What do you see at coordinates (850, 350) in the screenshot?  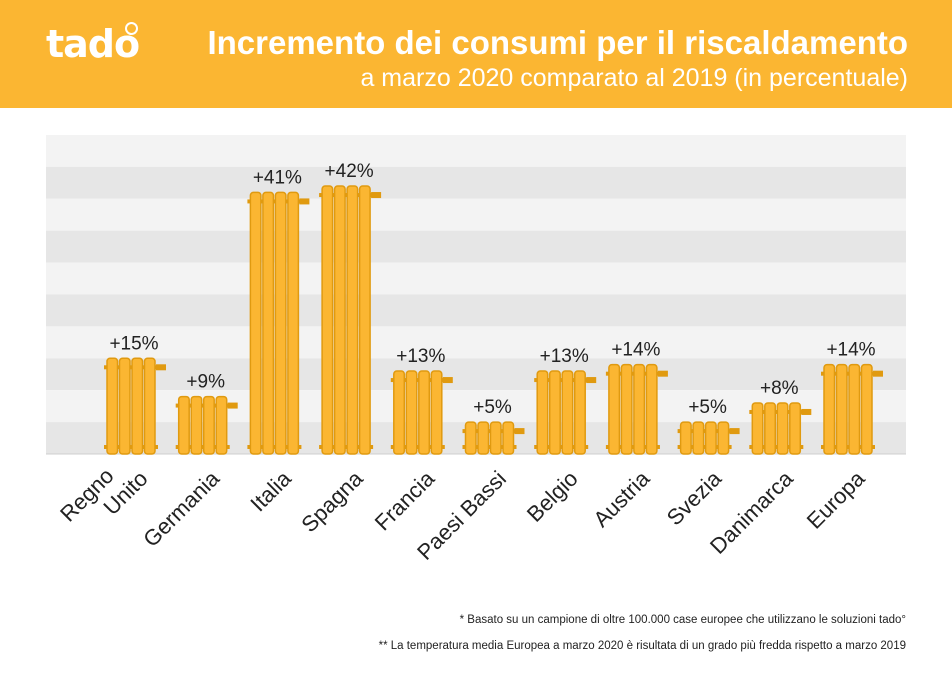 I see `data-label: +14%` at bounding box center [850, 350].